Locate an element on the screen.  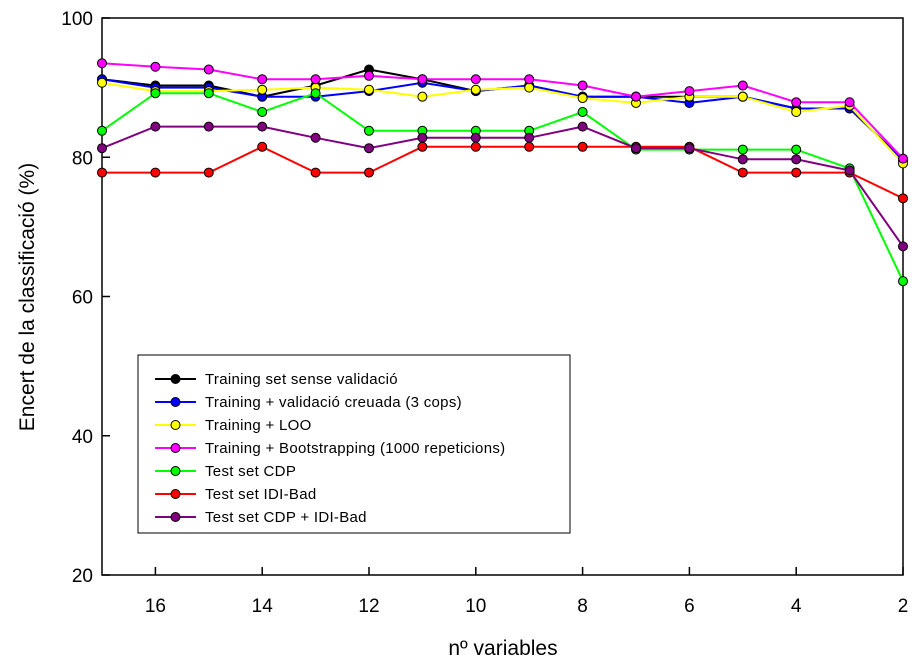
legend-label: Training set sense validació is located at coordinates (301, 379).